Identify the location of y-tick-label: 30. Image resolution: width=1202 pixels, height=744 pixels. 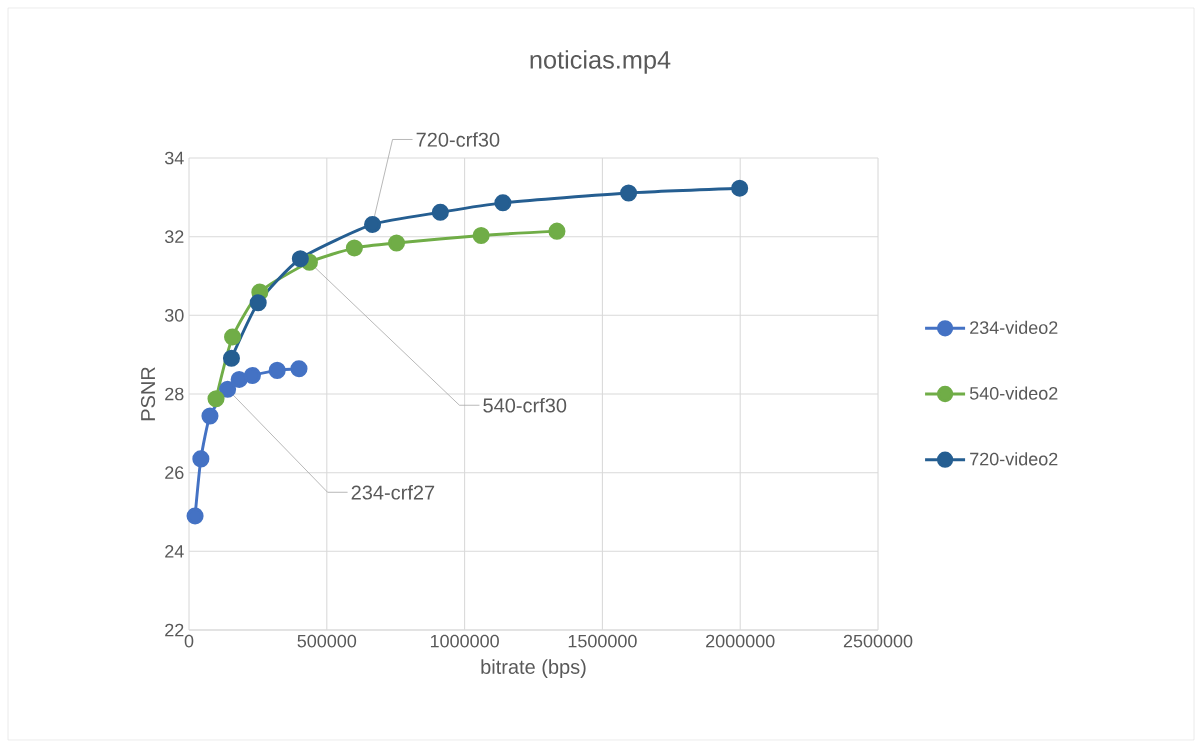
(174, 315).